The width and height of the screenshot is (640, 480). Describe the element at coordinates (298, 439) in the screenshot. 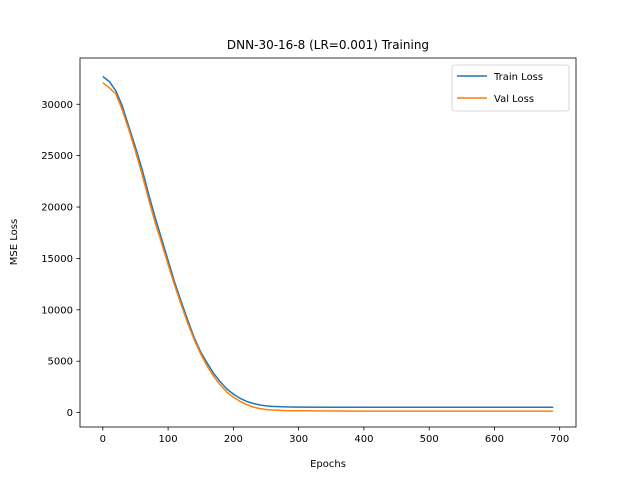

I see `x-tick-label: 300` at that location.